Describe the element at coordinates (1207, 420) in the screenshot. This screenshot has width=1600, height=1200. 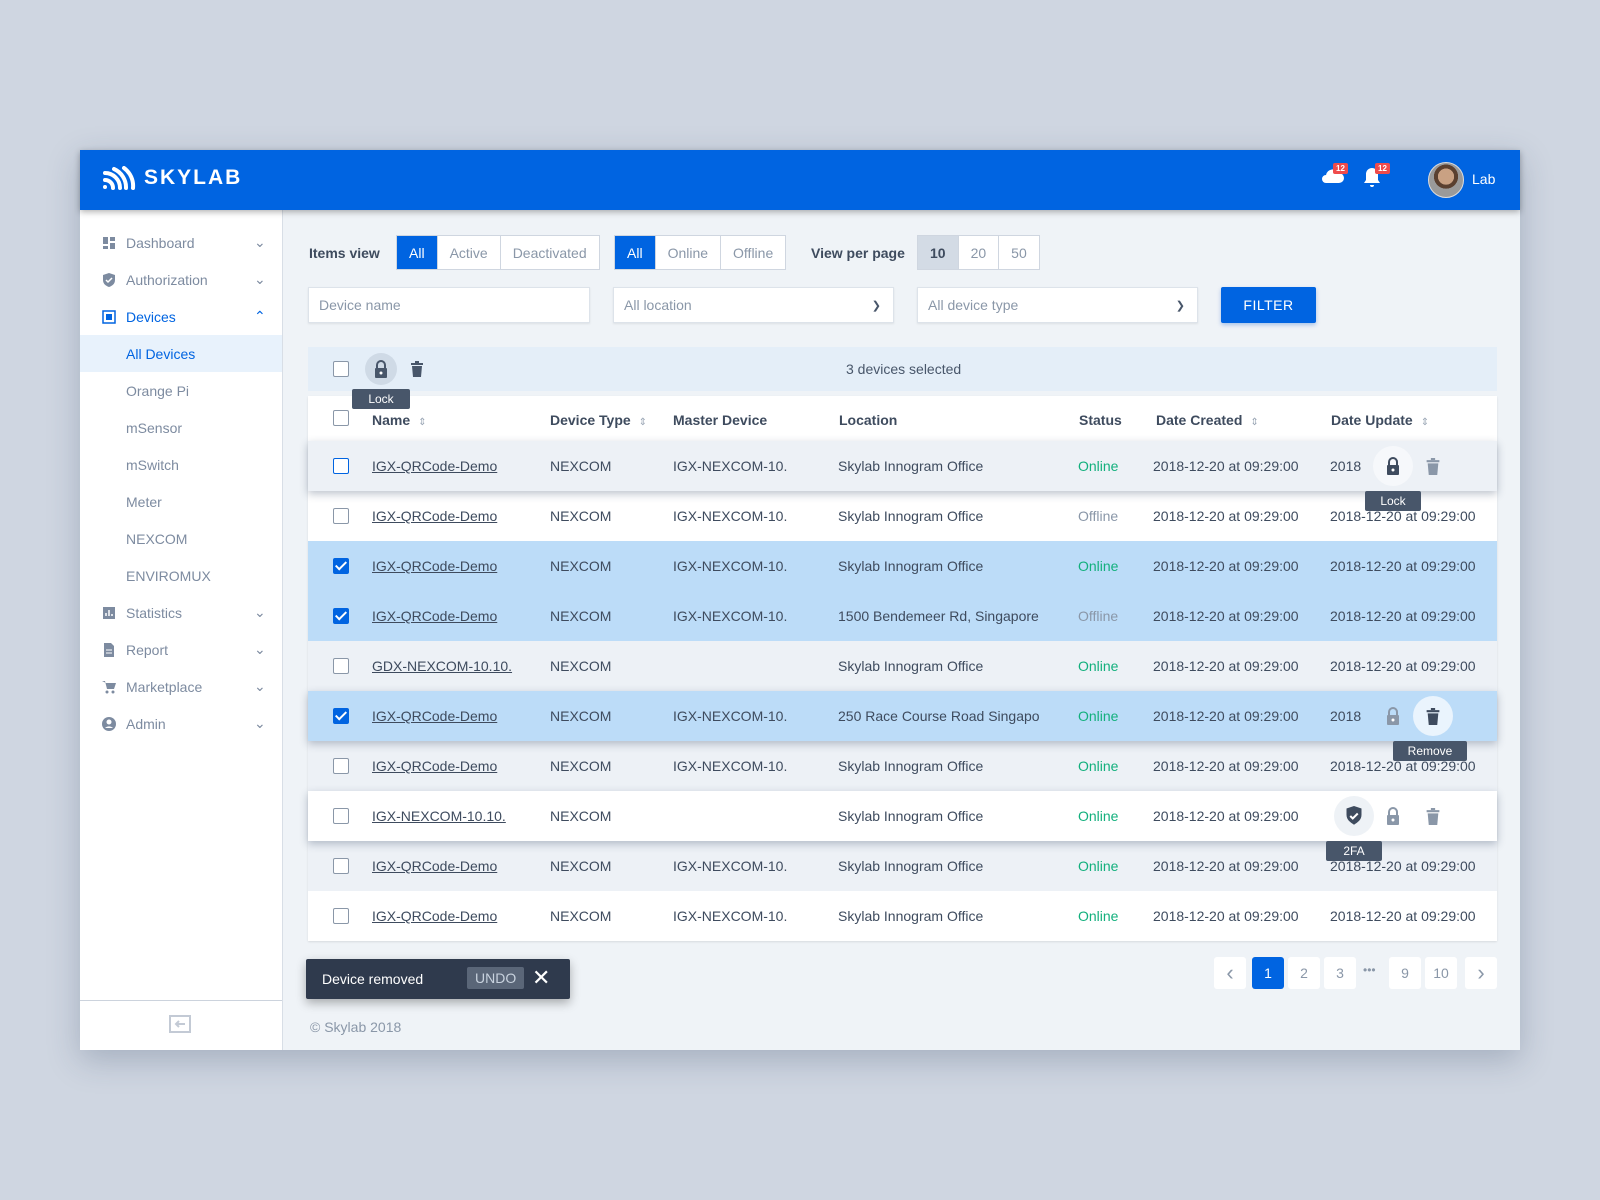
I see `column-date-created: Date Created ⇕` at that location.